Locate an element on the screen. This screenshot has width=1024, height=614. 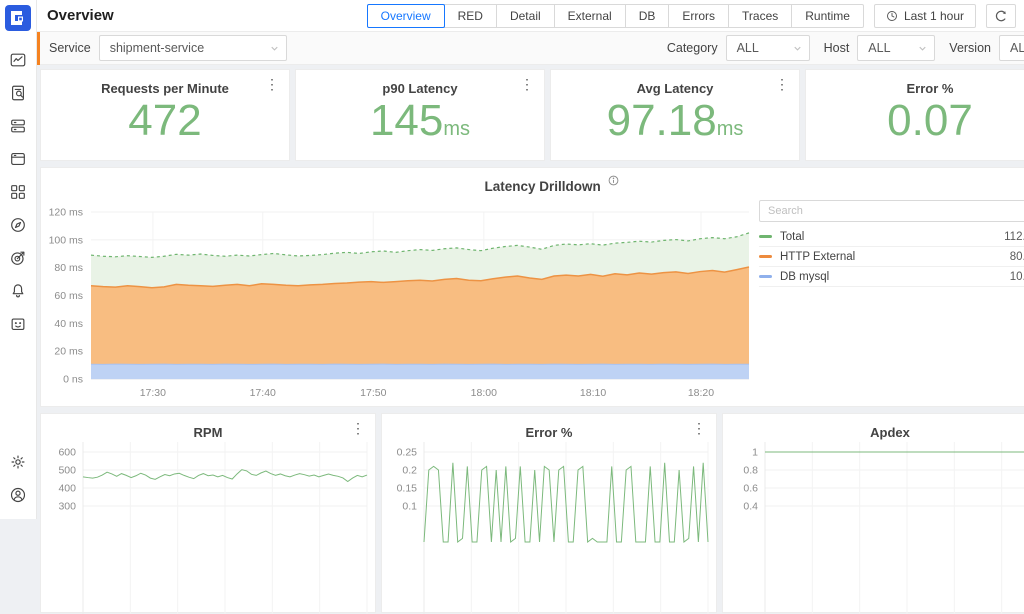
service-select: shipment-service is located at coordinates (192, 48).